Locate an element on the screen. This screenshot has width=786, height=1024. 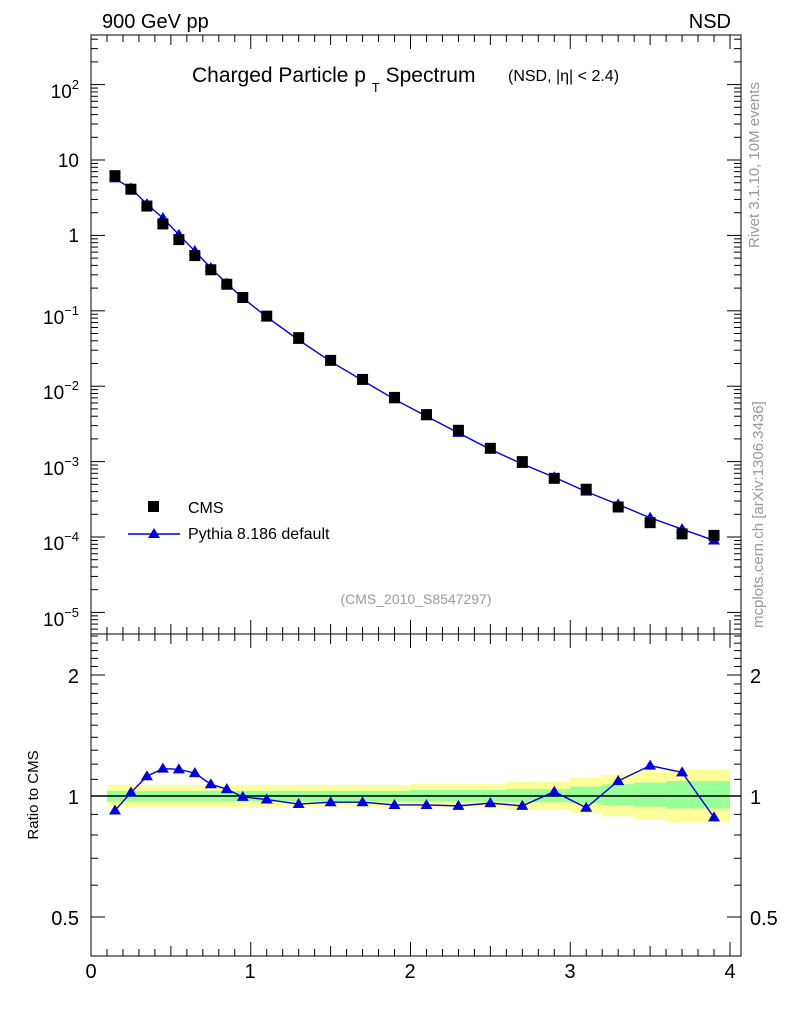
main-ytick-label-10: 10 is located at coordinates (68, 161).